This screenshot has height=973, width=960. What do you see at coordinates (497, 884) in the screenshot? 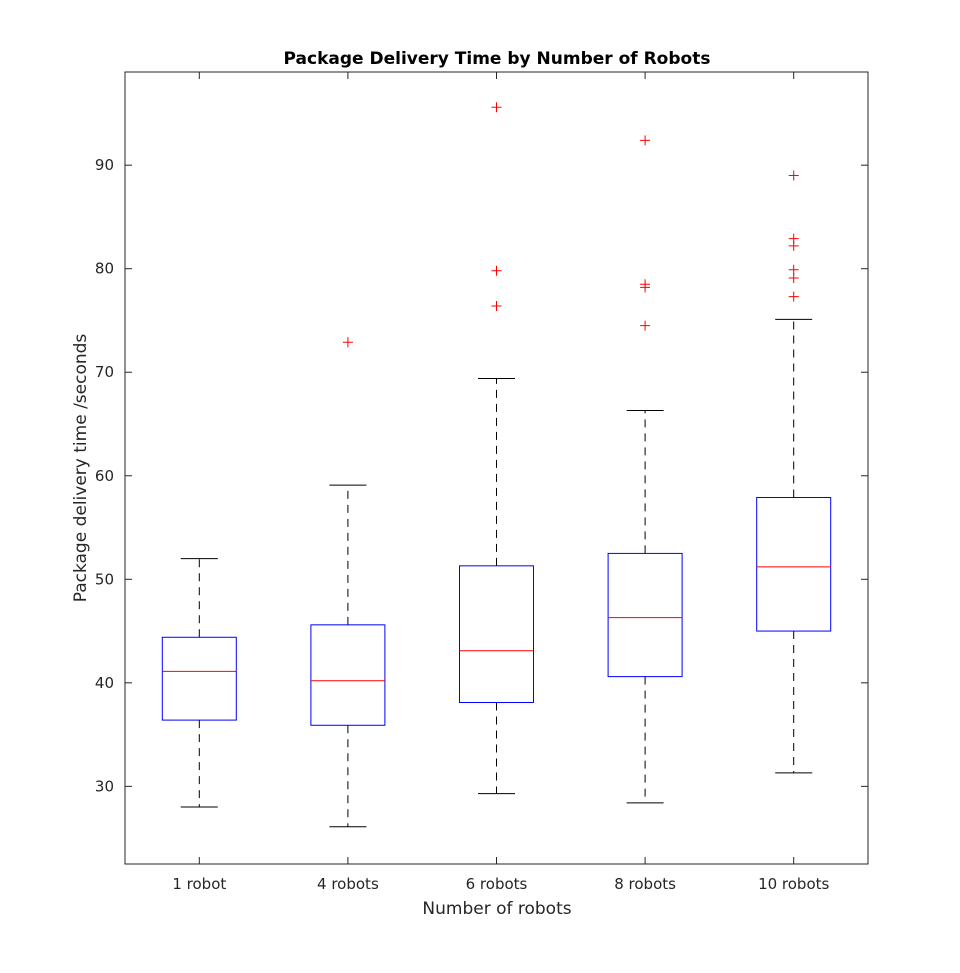
I see `x-tick-label: 6 robots` at bounding box center [497, 884].